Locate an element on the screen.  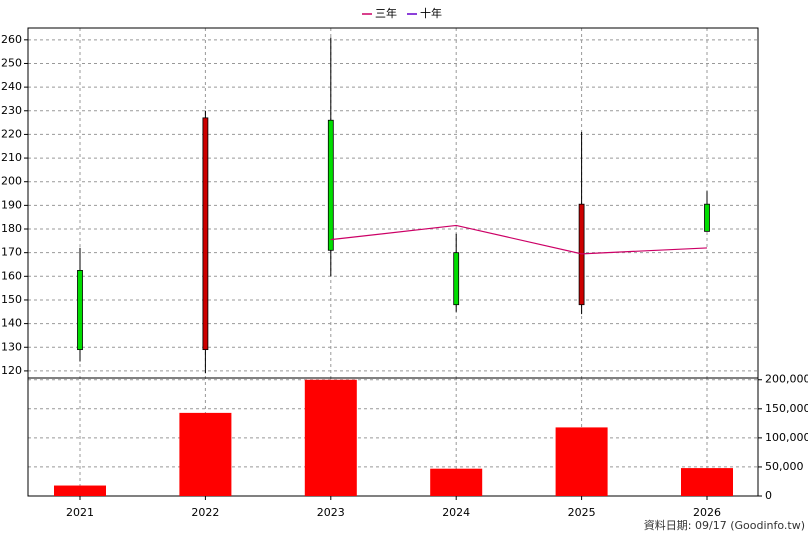
y-tick-label: 130 is located at coordinates (11, 346).